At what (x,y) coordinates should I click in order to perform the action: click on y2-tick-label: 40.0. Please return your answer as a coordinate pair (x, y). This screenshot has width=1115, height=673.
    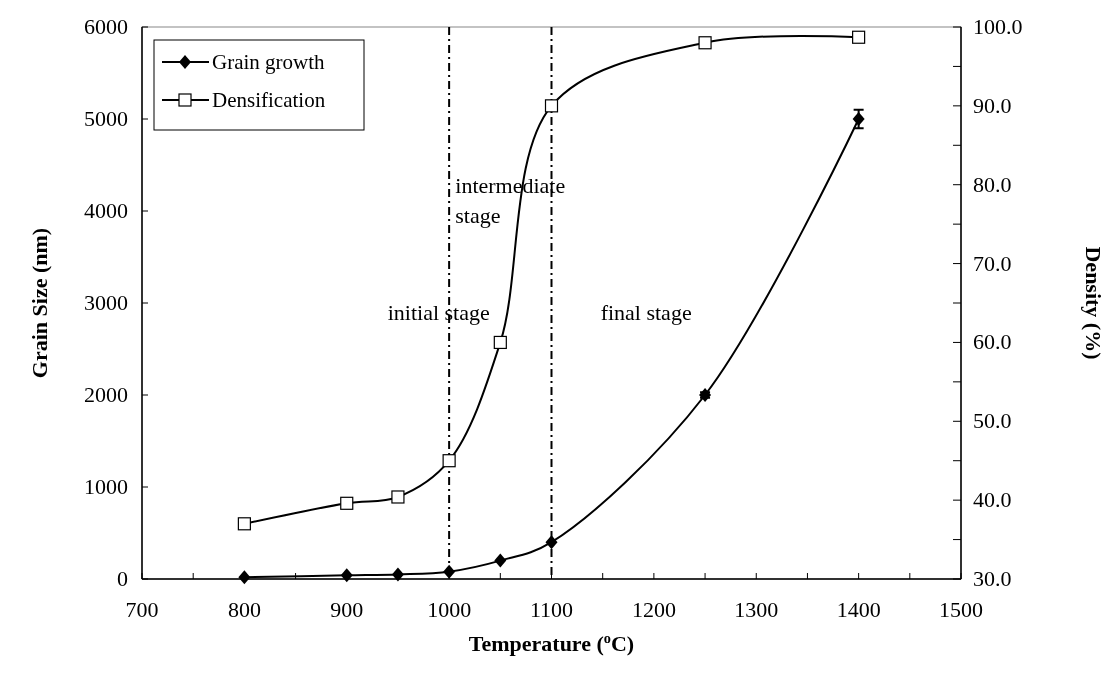
    Looking at the image, I should click on (992, 500).